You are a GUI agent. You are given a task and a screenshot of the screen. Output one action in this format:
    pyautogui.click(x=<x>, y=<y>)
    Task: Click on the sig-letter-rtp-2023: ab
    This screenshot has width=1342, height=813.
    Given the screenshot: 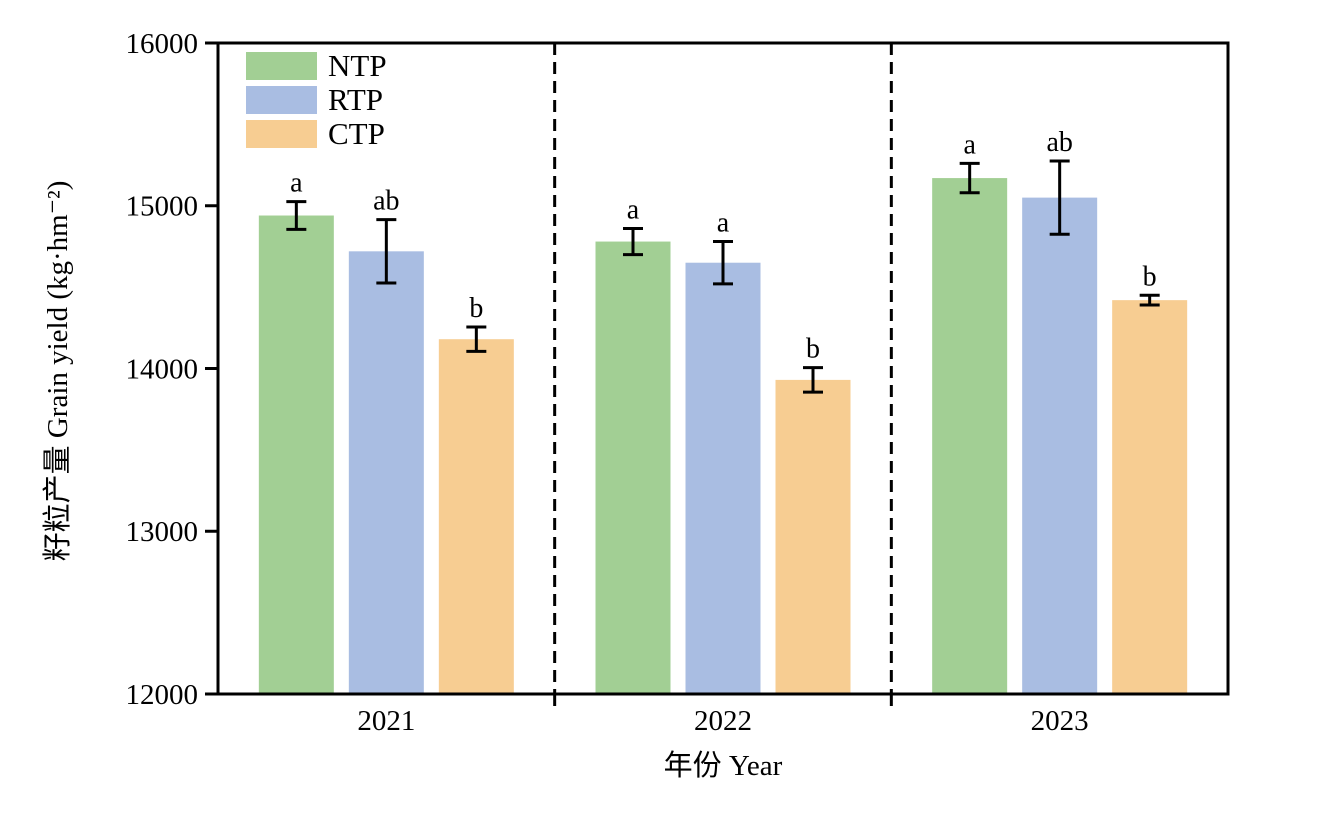 What is the action you would take?
    pyautogui.click(x=1059, y=142)
    